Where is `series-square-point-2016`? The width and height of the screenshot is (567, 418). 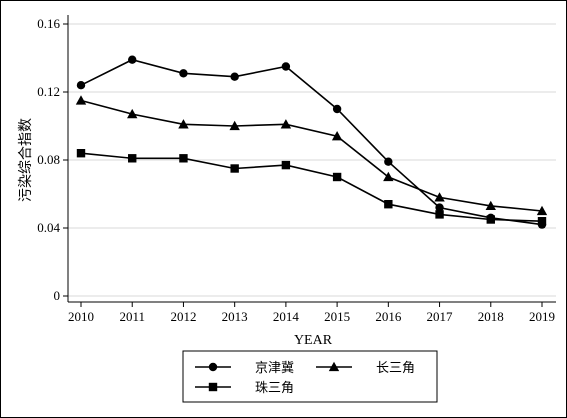
series-square-point-2016 is located at coordinates (388, 204).